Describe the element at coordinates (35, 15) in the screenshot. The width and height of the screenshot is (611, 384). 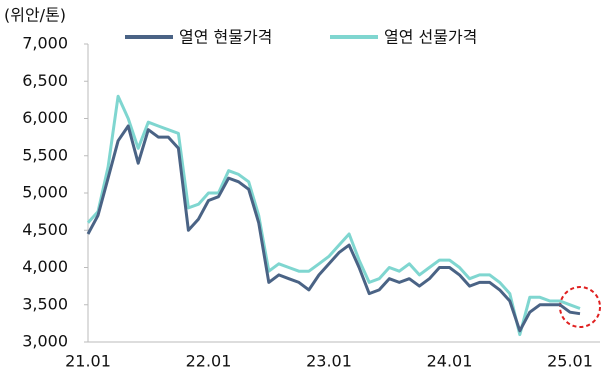
I see `unit-label: (위안/톤)` at that location.